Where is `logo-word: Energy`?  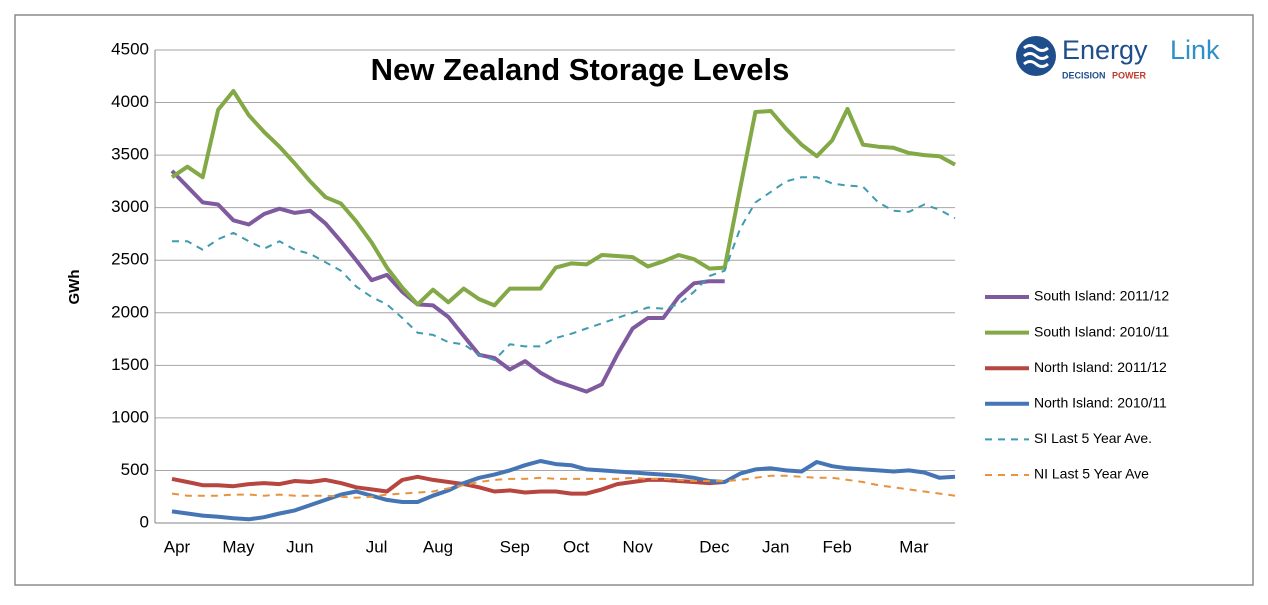
logo-word: Energy is located at coordinates (1105, 50).